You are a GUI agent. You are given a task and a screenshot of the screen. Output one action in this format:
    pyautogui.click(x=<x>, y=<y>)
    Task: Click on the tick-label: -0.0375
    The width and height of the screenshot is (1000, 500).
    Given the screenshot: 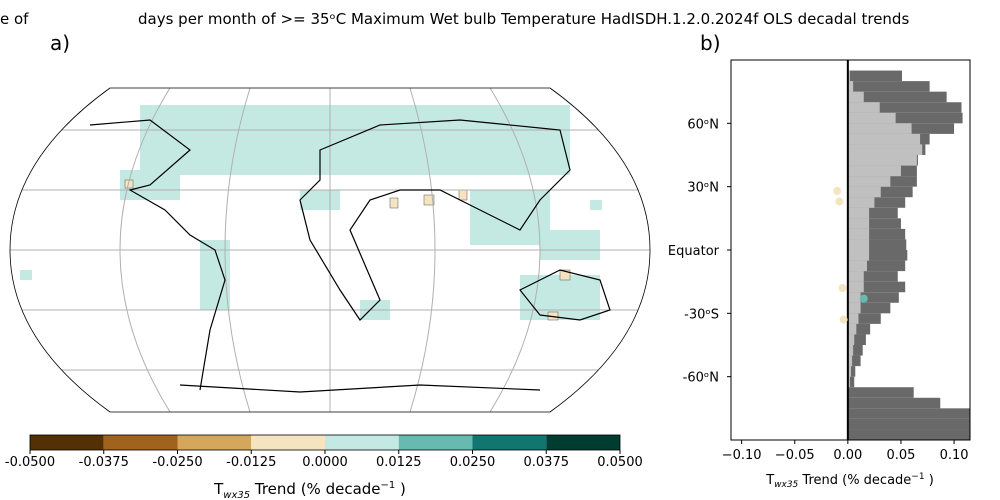 What is the action you would take?
    pyautogui.click(x=104, y=462)
    